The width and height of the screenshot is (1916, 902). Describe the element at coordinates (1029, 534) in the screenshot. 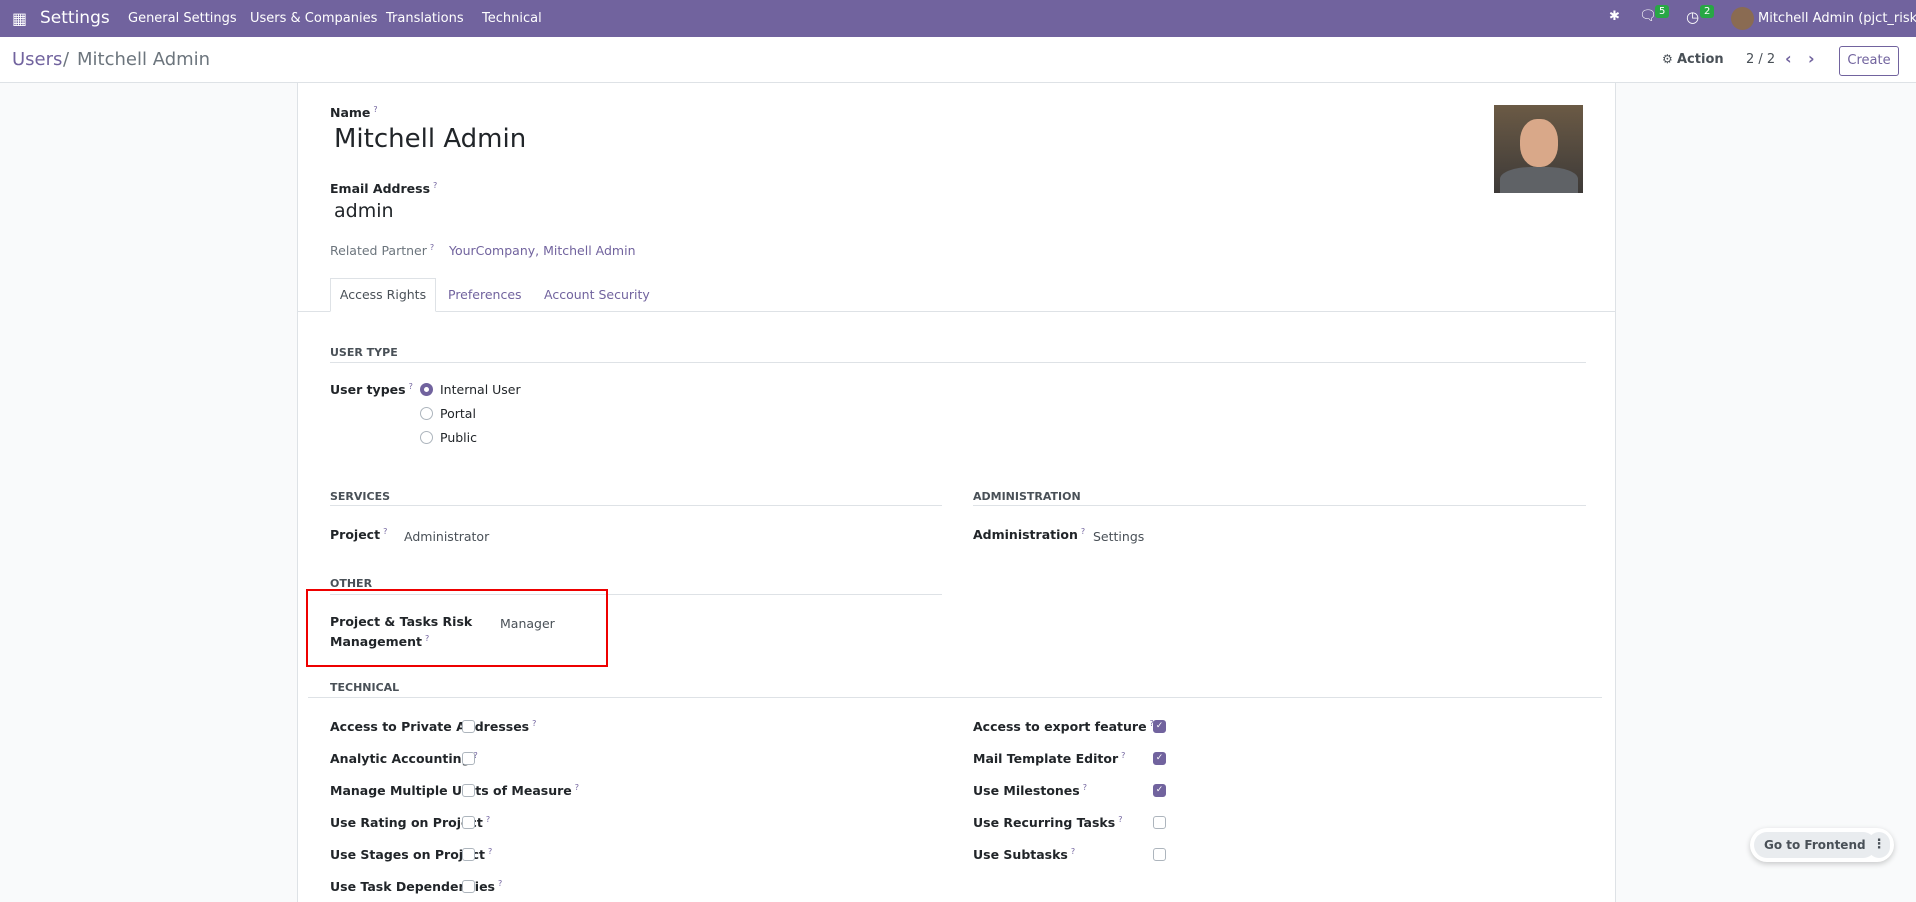

I see `administration-label: Administration?` at that location.